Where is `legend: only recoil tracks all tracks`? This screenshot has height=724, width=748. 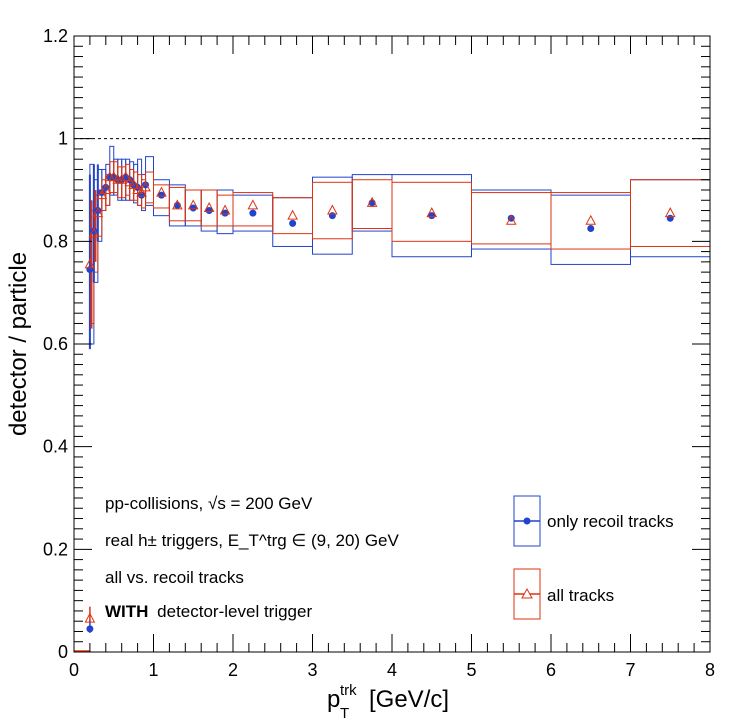
legend: only recoil tracks all tracks is located at coordinates (593, 557).